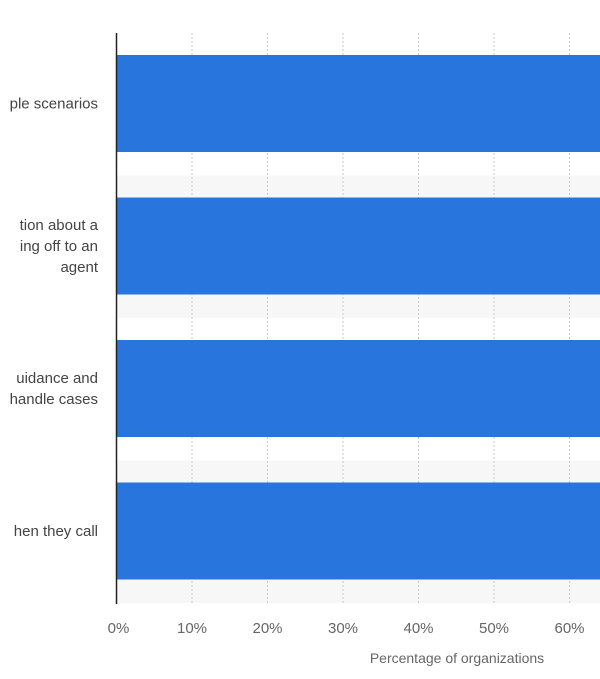 The height and width of the screenshot is (679, 600). I want to click on x-axis-title: Percentage of organizations, so click(457, 658).